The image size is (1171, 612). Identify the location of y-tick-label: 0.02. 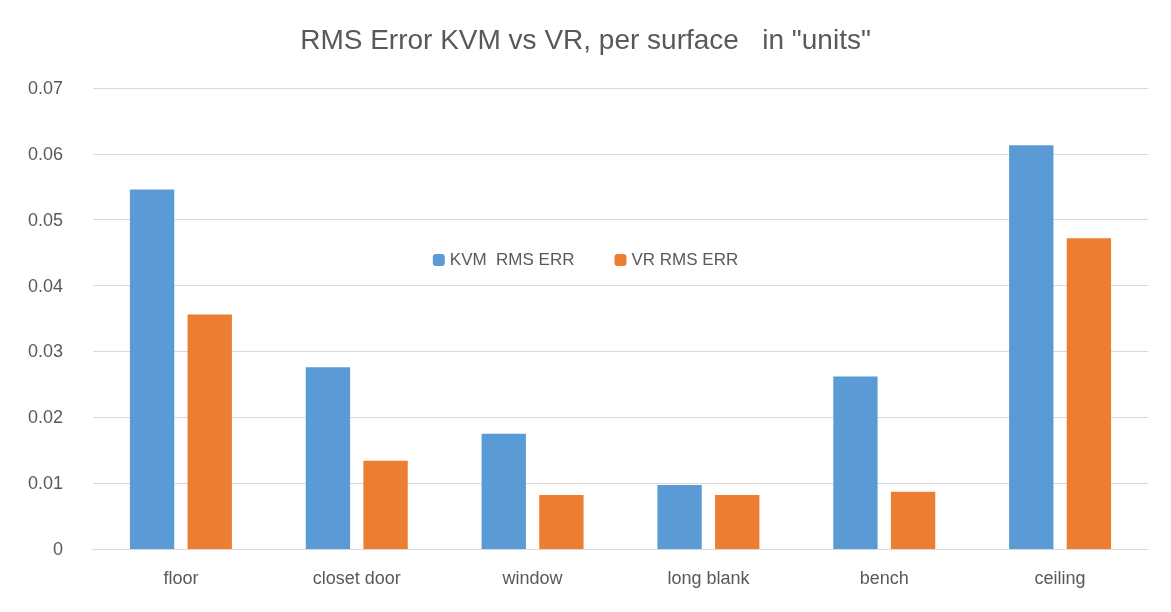
(45, 417).